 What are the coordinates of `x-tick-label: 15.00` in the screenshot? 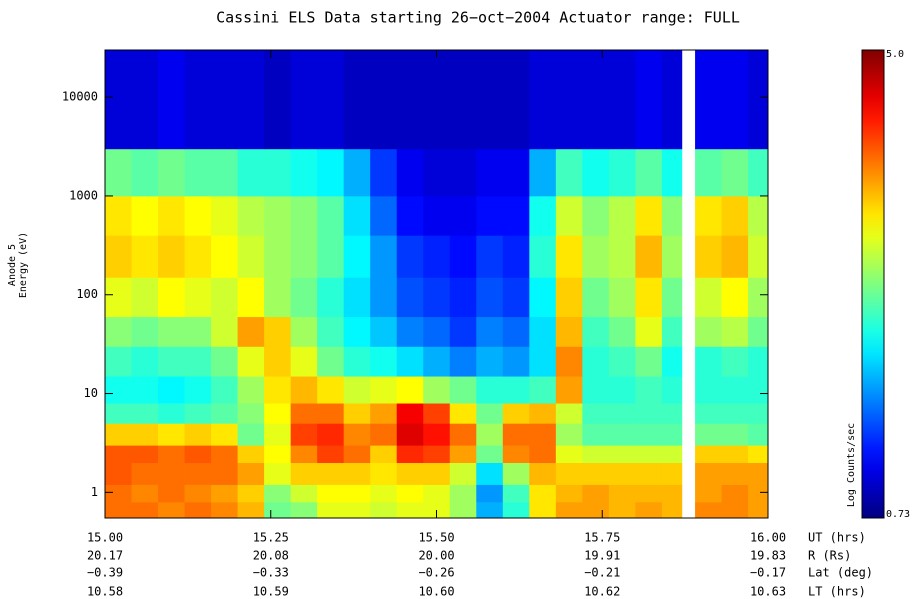 It's located at (105, 538).